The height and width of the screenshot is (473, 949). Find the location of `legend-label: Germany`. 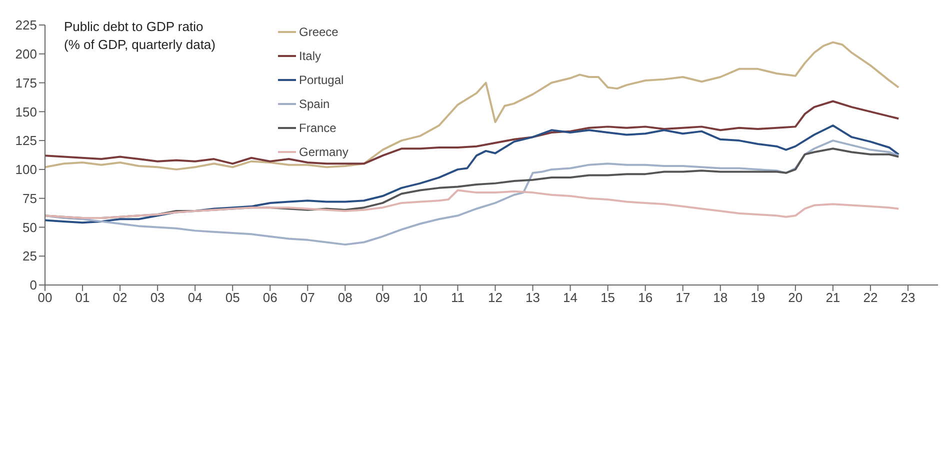

legend-label: Germany is located at coordinates (323, 152).